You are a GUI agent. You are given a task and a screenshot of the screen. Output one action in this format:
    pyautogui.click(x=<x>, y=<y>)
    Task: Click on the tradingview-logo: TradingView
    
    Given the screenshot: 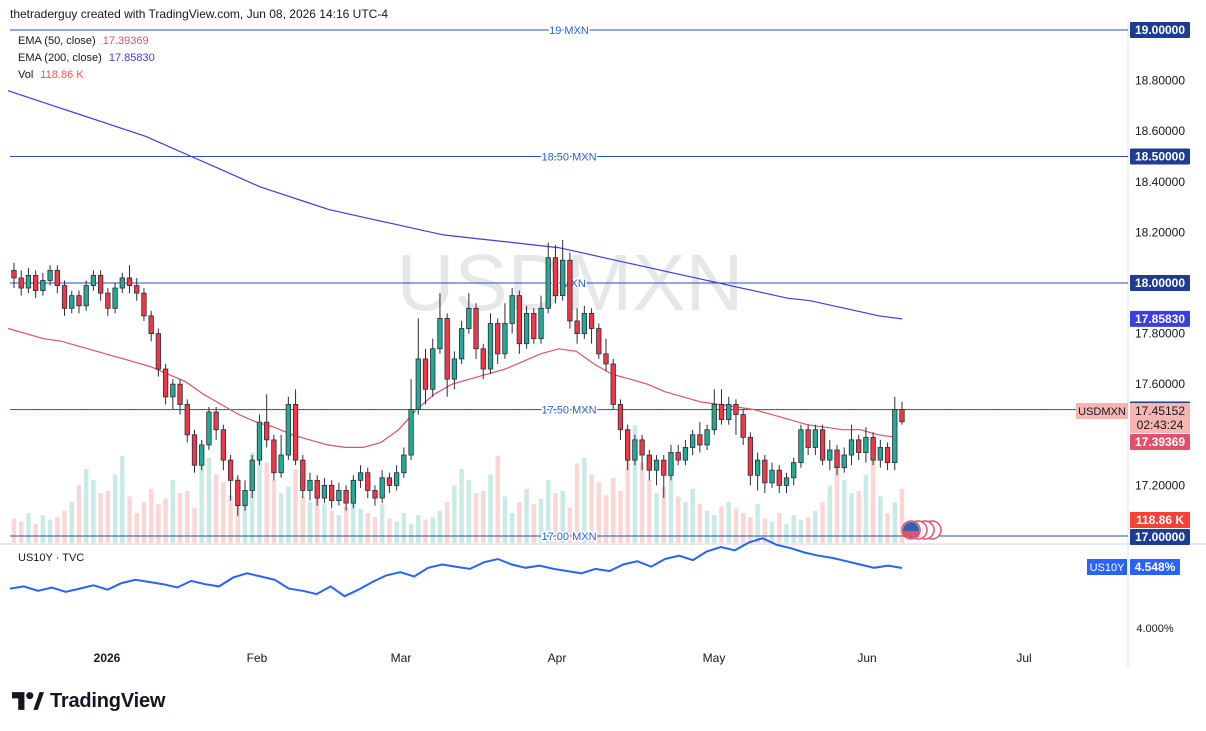 What is the action you would take?
    pyautogui.click(x=88, y=701)
    